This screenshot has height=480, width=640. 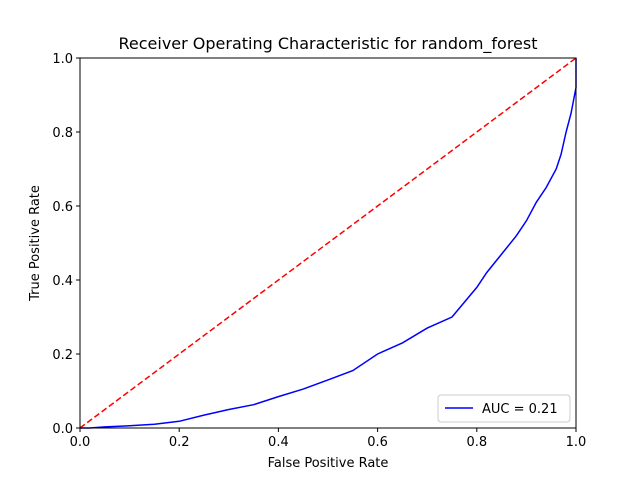 I want to click on y-tick-label: 0.6, so click(x=62, y=207).